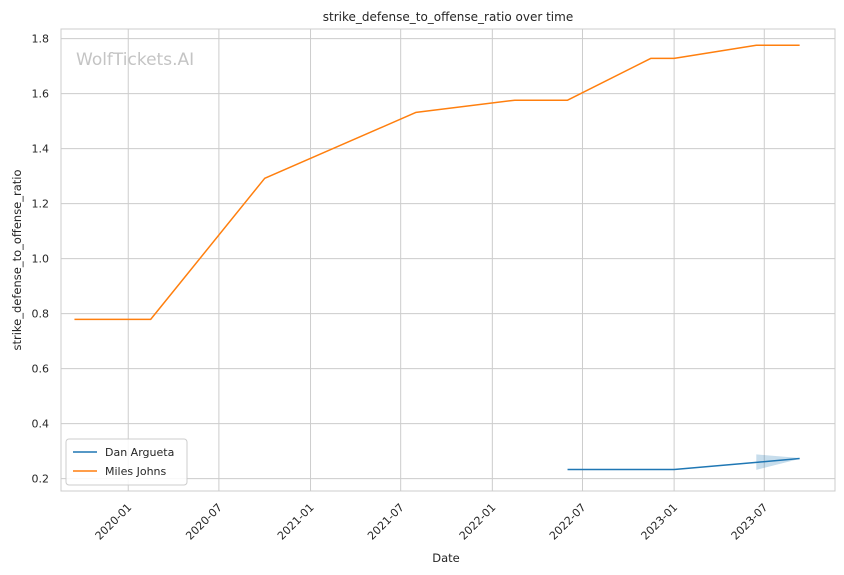 Image resolution: width=844 pixels, height=575 pixels. I want to click on confidence-bands, so click(778, 462).